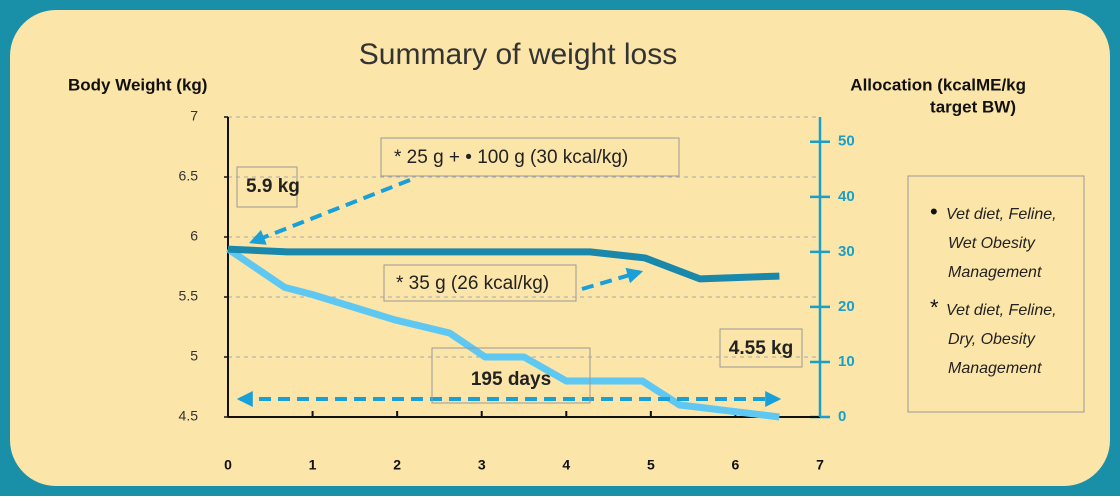  Describe the element at coordinates (194, 236) in the screenshot. I see `y-tick-label: 6` at that location.